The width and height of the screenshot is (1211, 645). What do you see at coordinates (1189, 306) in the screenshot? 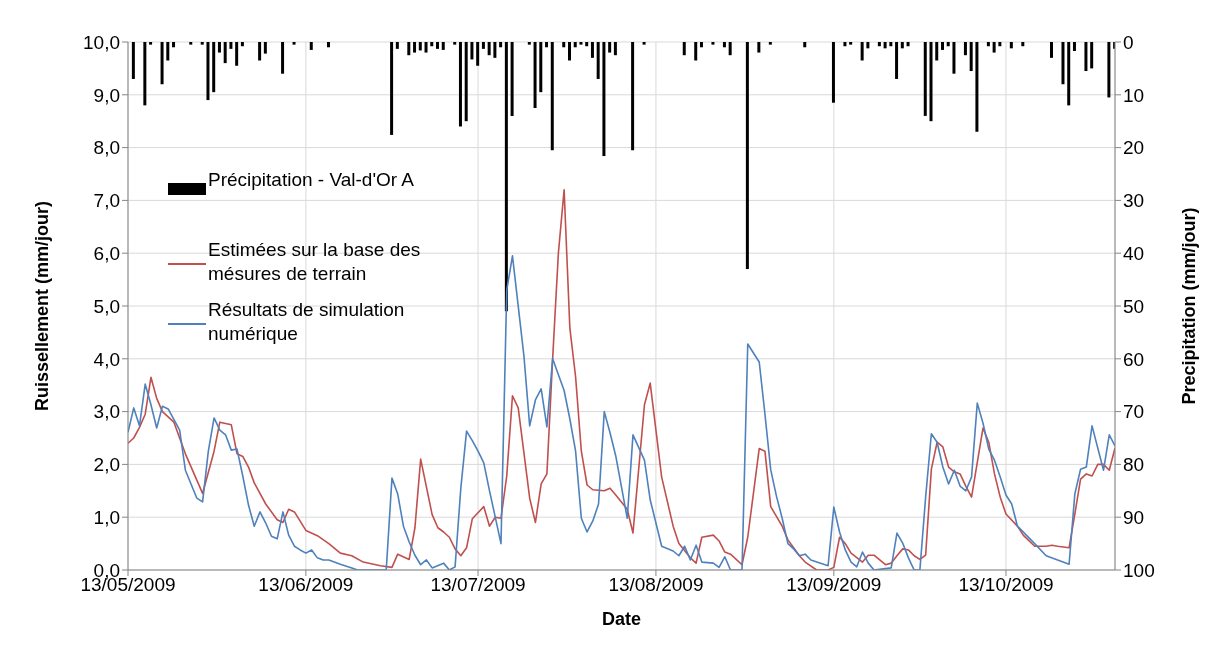
I see `y2-axis-title: Precipitation (mm/jour)` at bounding box center [1189, 306].